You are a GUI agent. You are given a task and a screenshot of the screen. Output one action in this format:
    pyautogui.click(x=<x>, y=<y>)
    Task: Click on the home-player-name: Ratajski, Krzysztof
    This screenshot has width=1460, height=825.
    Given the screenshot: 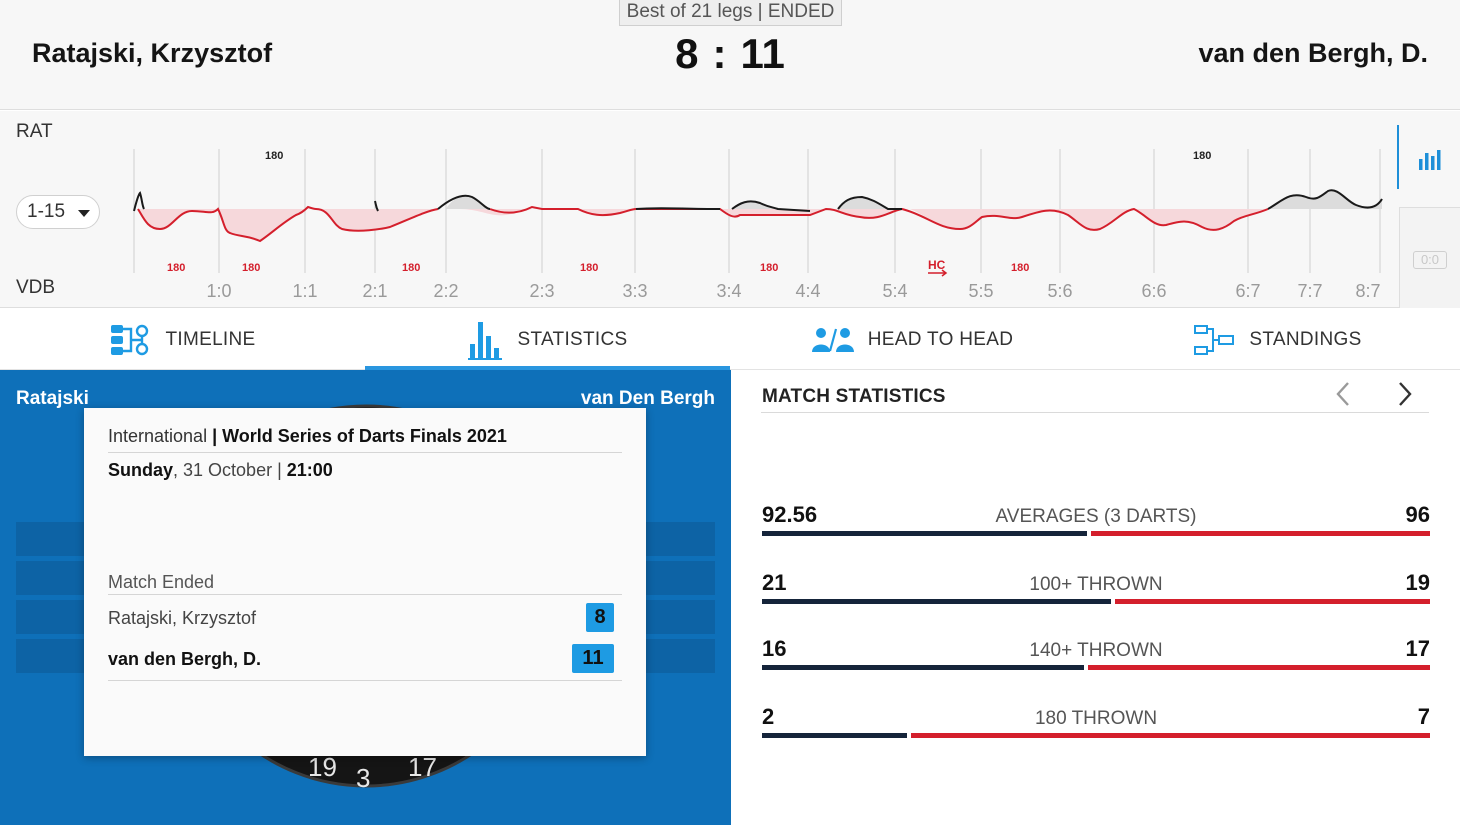 What is the action you would take?
    pyautogui.click(x=152, y=53)
    